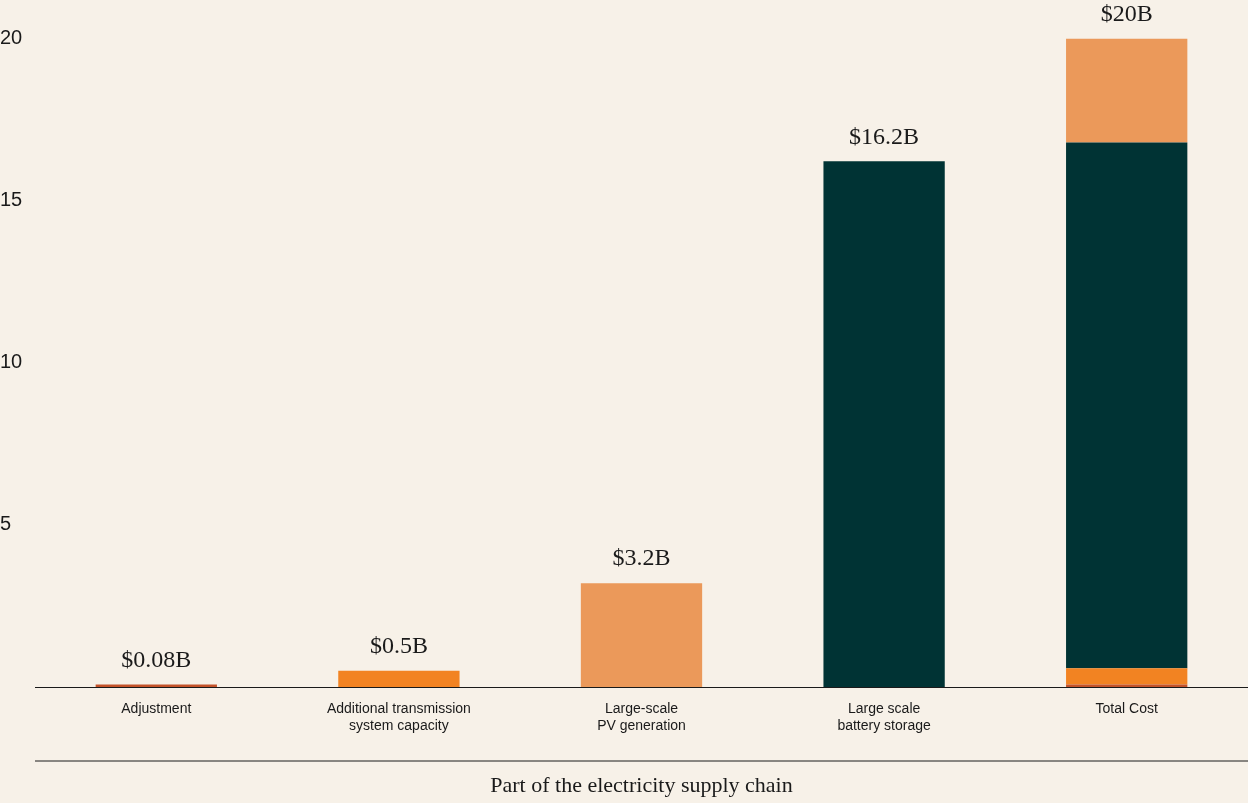  What do you see at coordinates (641, 784) in the screenshot?
I see `x-axis-title: Part of the electricity supply chain` at bounding box center [641, 784].